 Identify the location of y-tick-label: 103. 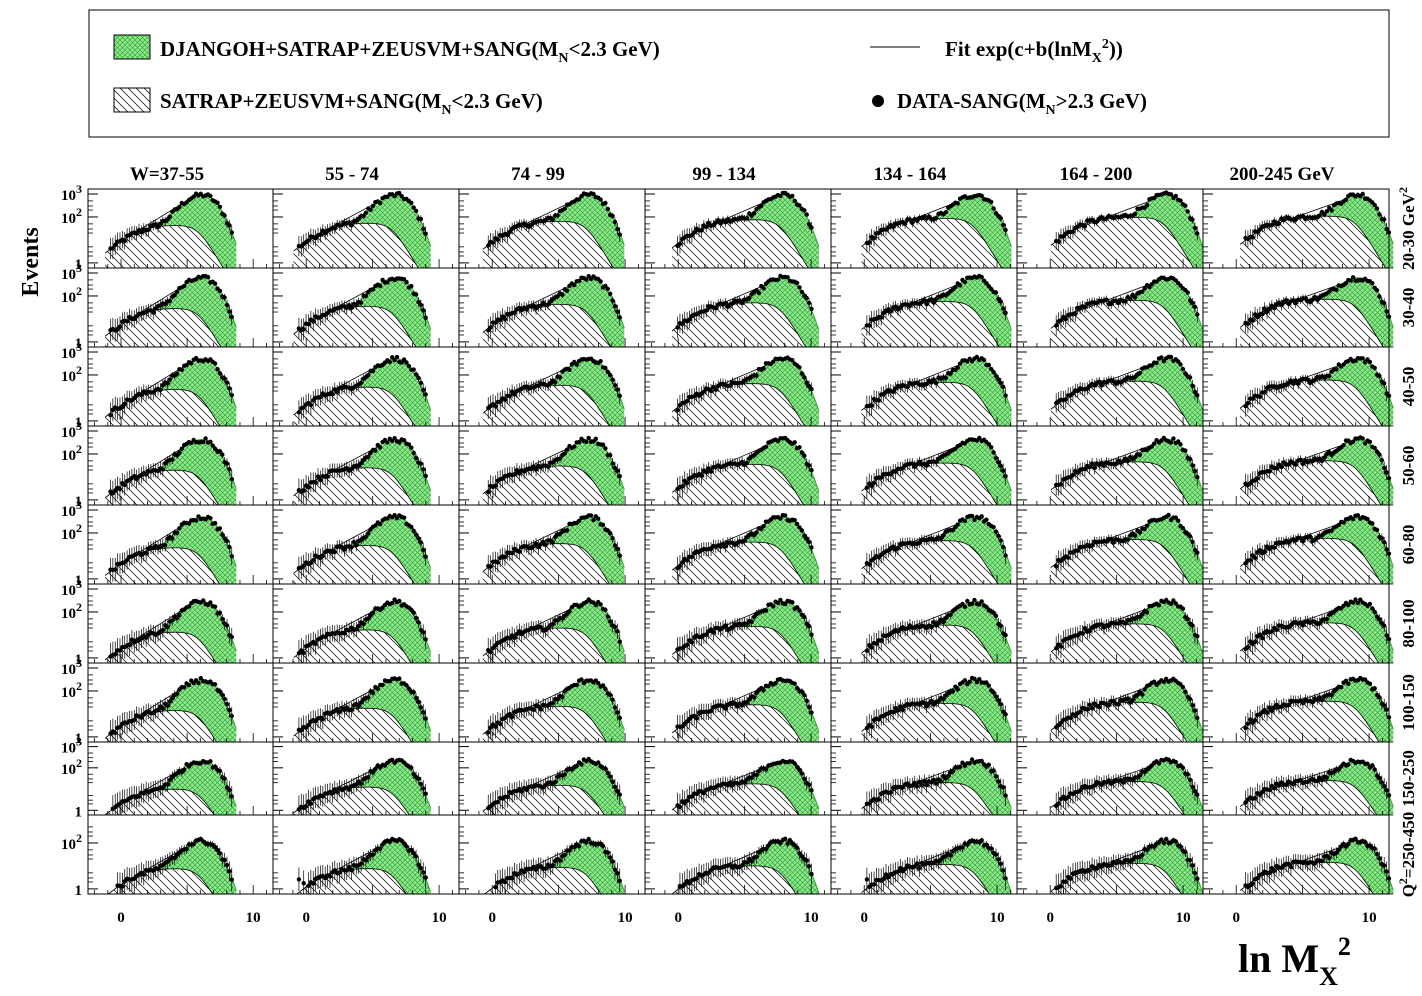
(71, 272).